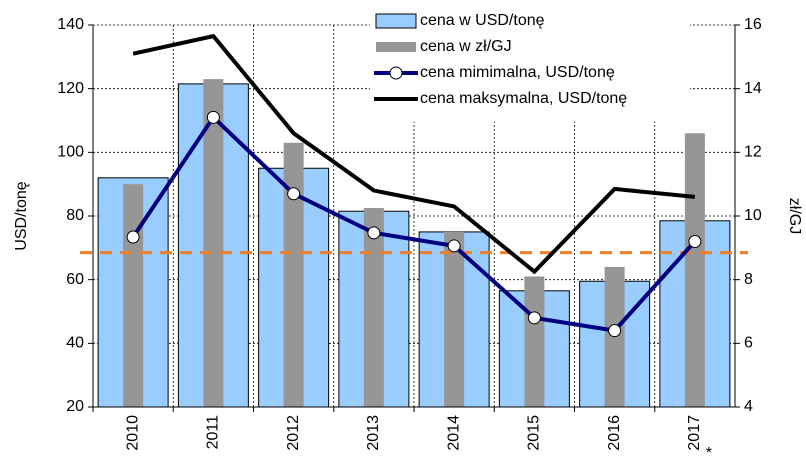 This screenshot has width=806, height=462. I want to click on legend-label: cena mimimalna, USD/tonę, so click(517, 72).